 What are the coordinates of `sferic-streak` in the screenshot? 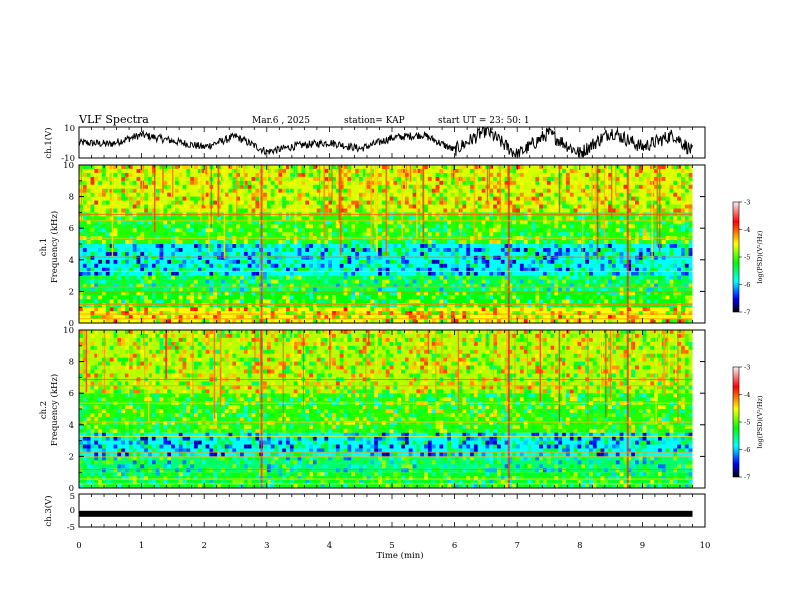 It's located at (376, 209).